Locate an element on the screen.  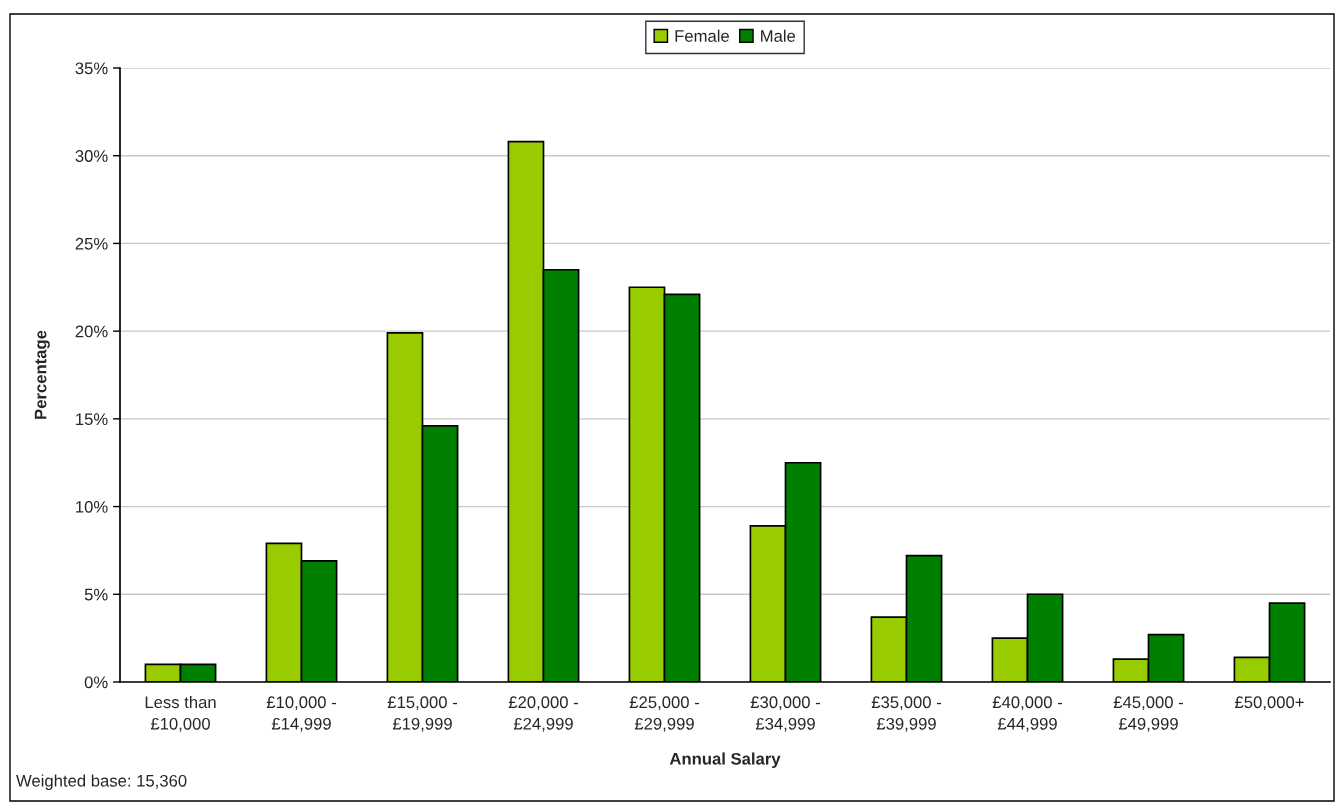
legend-label: Female is located at coordinates (702, 35).